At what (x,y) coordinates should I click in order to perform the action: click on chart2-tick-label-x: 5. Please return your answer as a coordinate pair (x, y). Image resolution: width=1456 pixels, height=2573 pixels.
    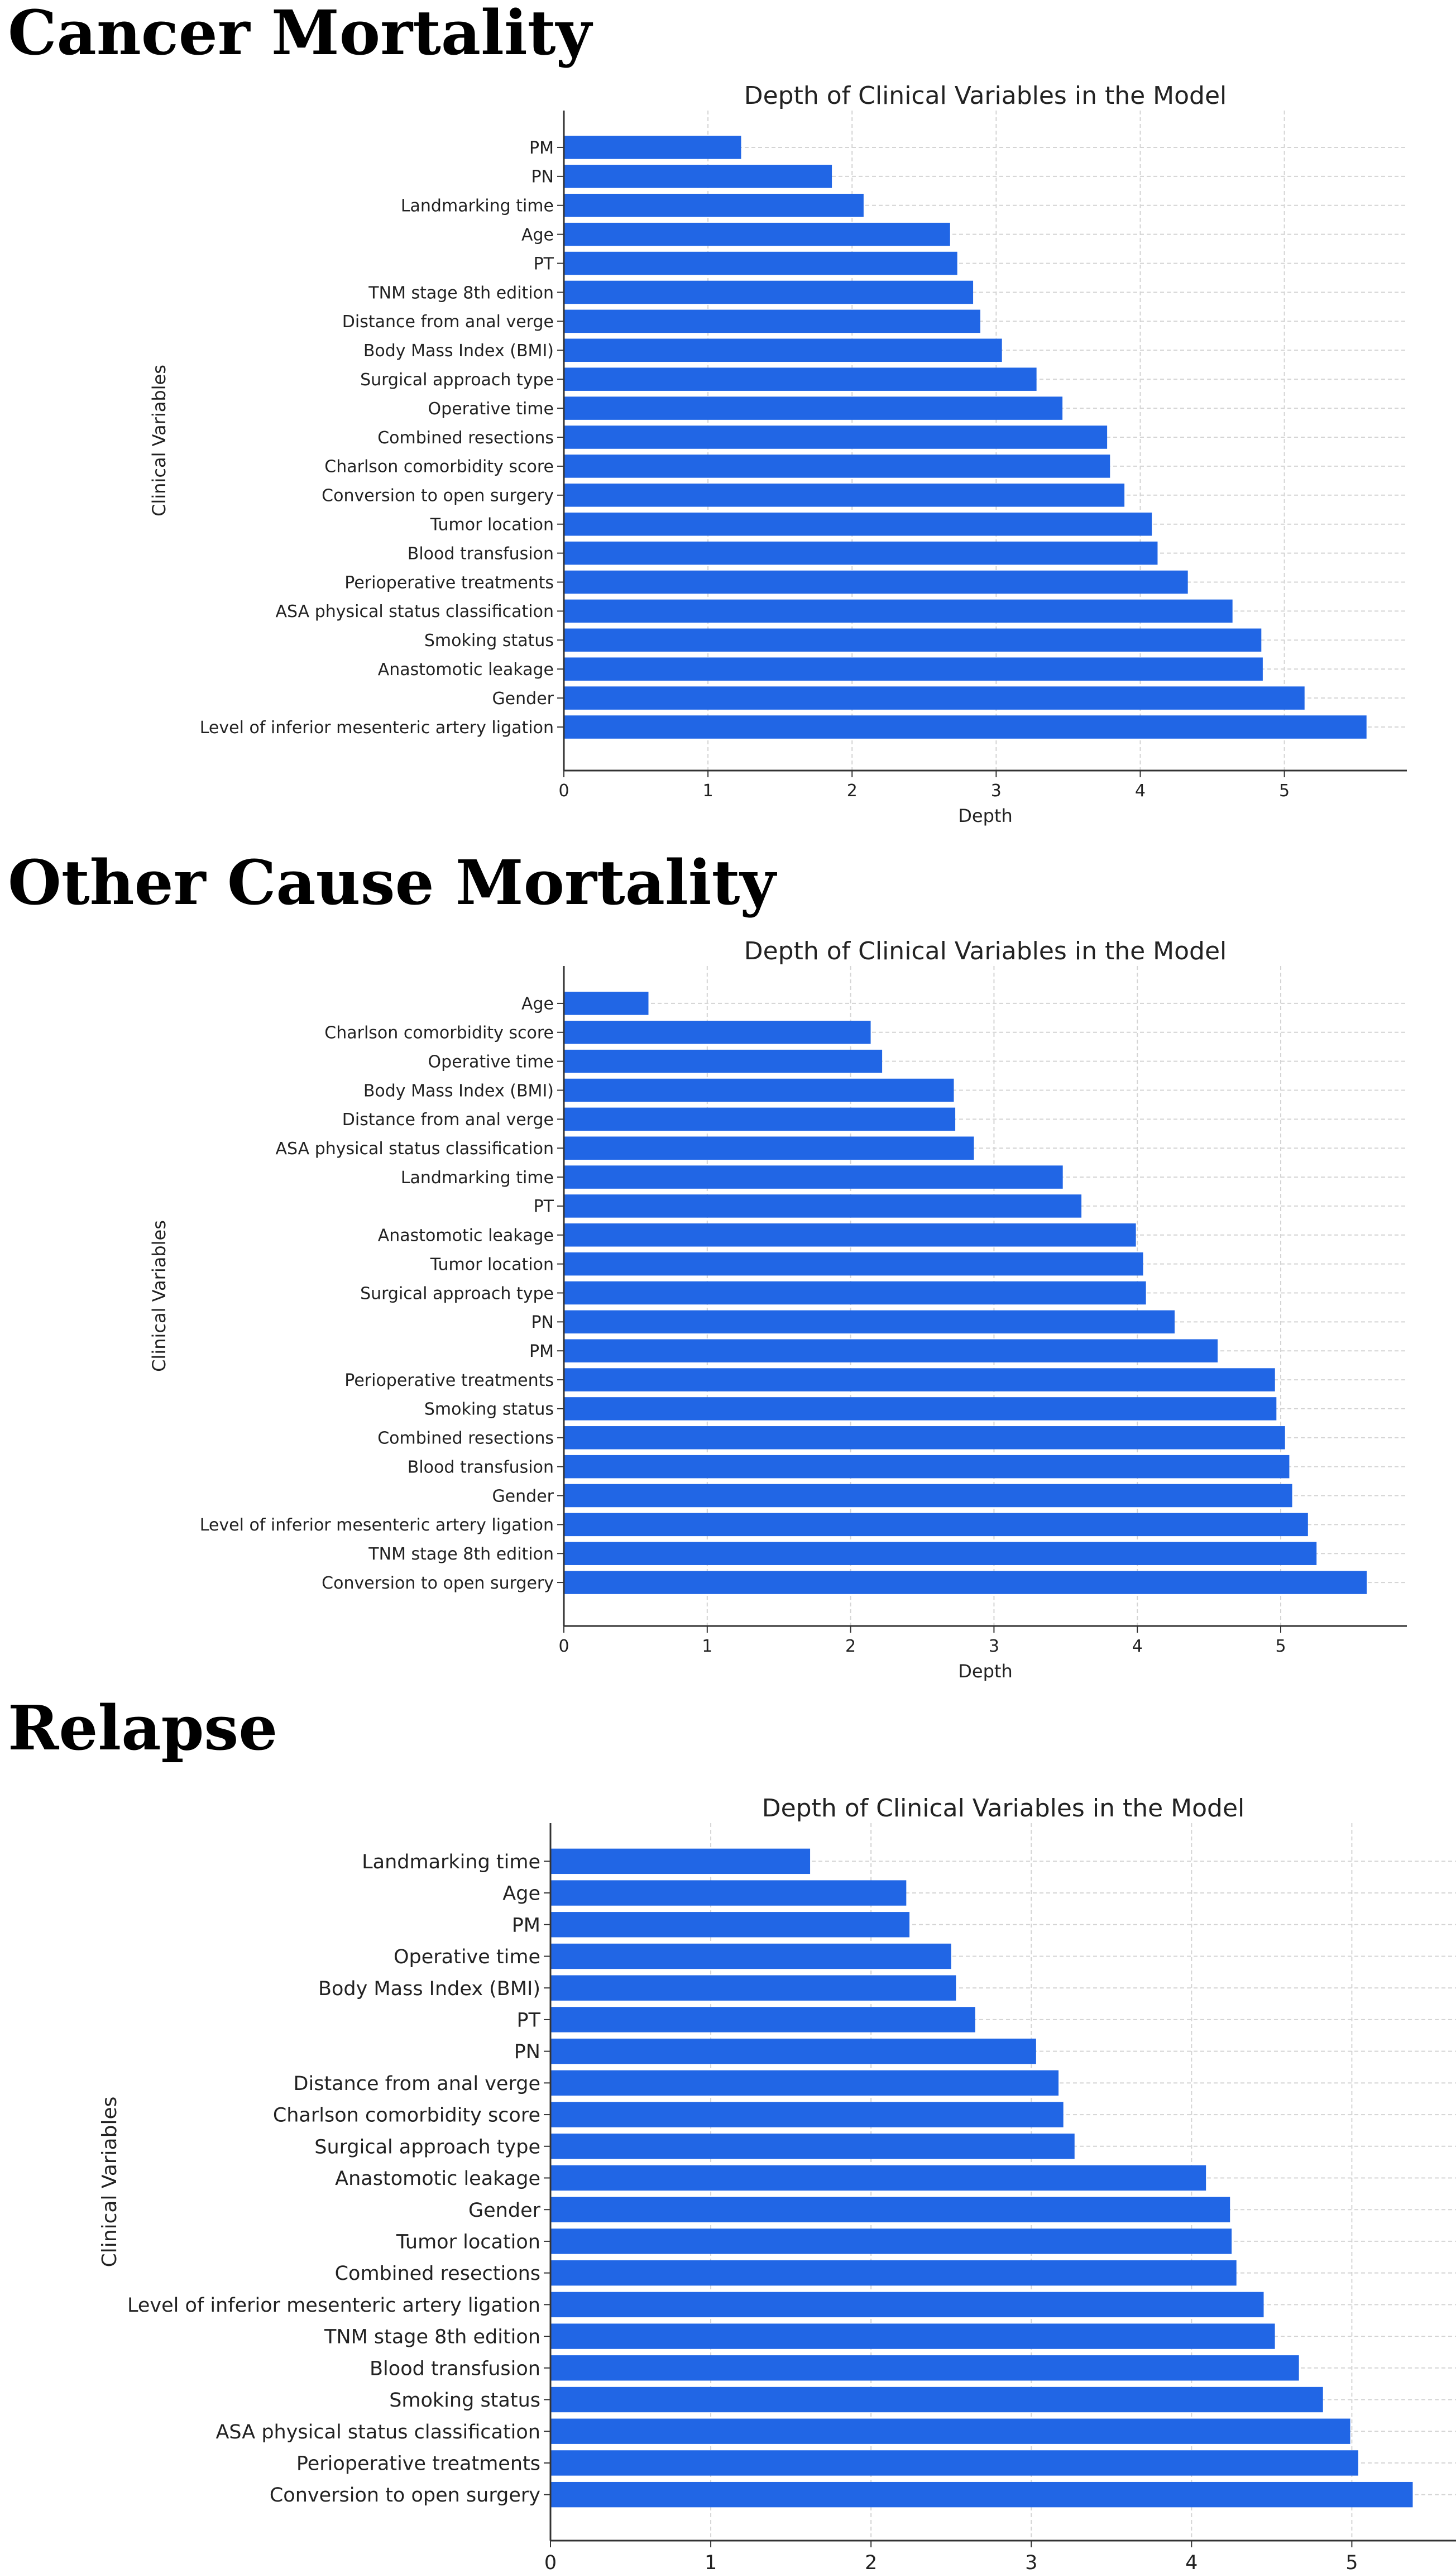
    Looking at the image, I should click on (1351, 2562).